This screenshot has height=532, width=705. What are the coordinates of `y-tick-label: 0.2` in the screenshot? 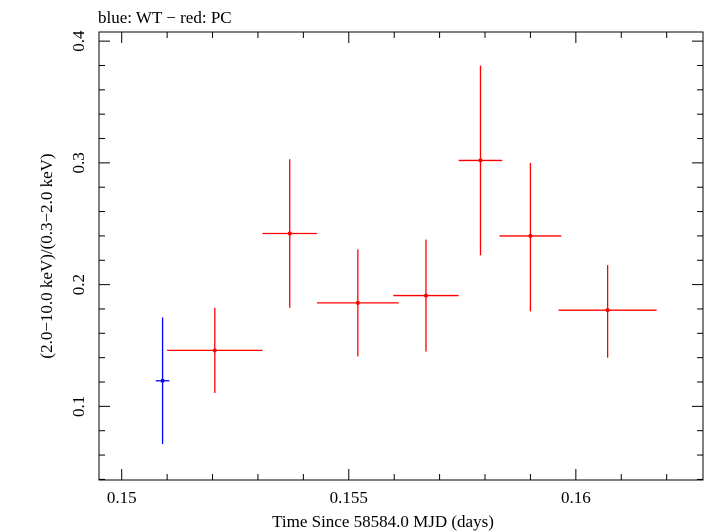 It's located at (78, 284).